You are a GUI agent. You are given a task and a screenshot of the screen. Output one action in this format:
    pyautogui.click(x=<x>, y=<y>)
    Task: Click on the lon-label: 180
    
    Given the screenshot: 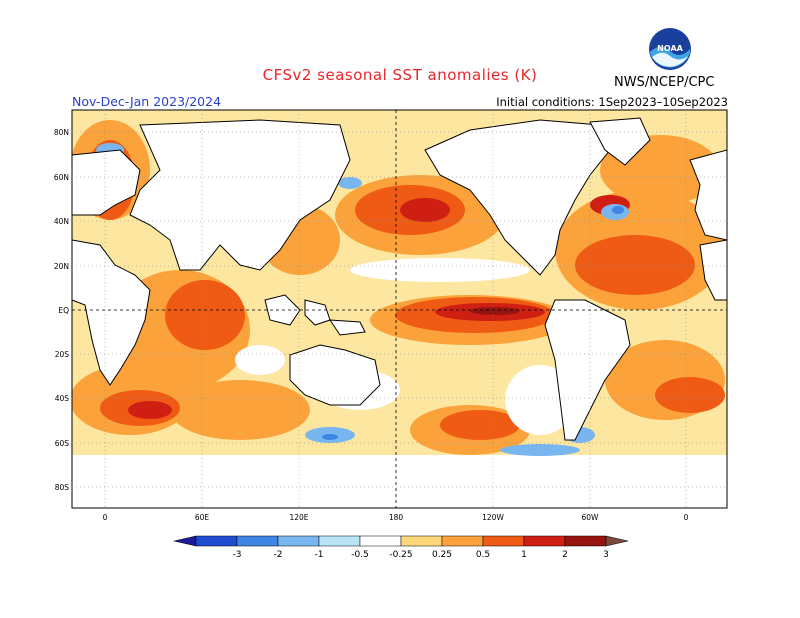 What is the action you would take?
    pyautogui.click(x=396, y=517)
    